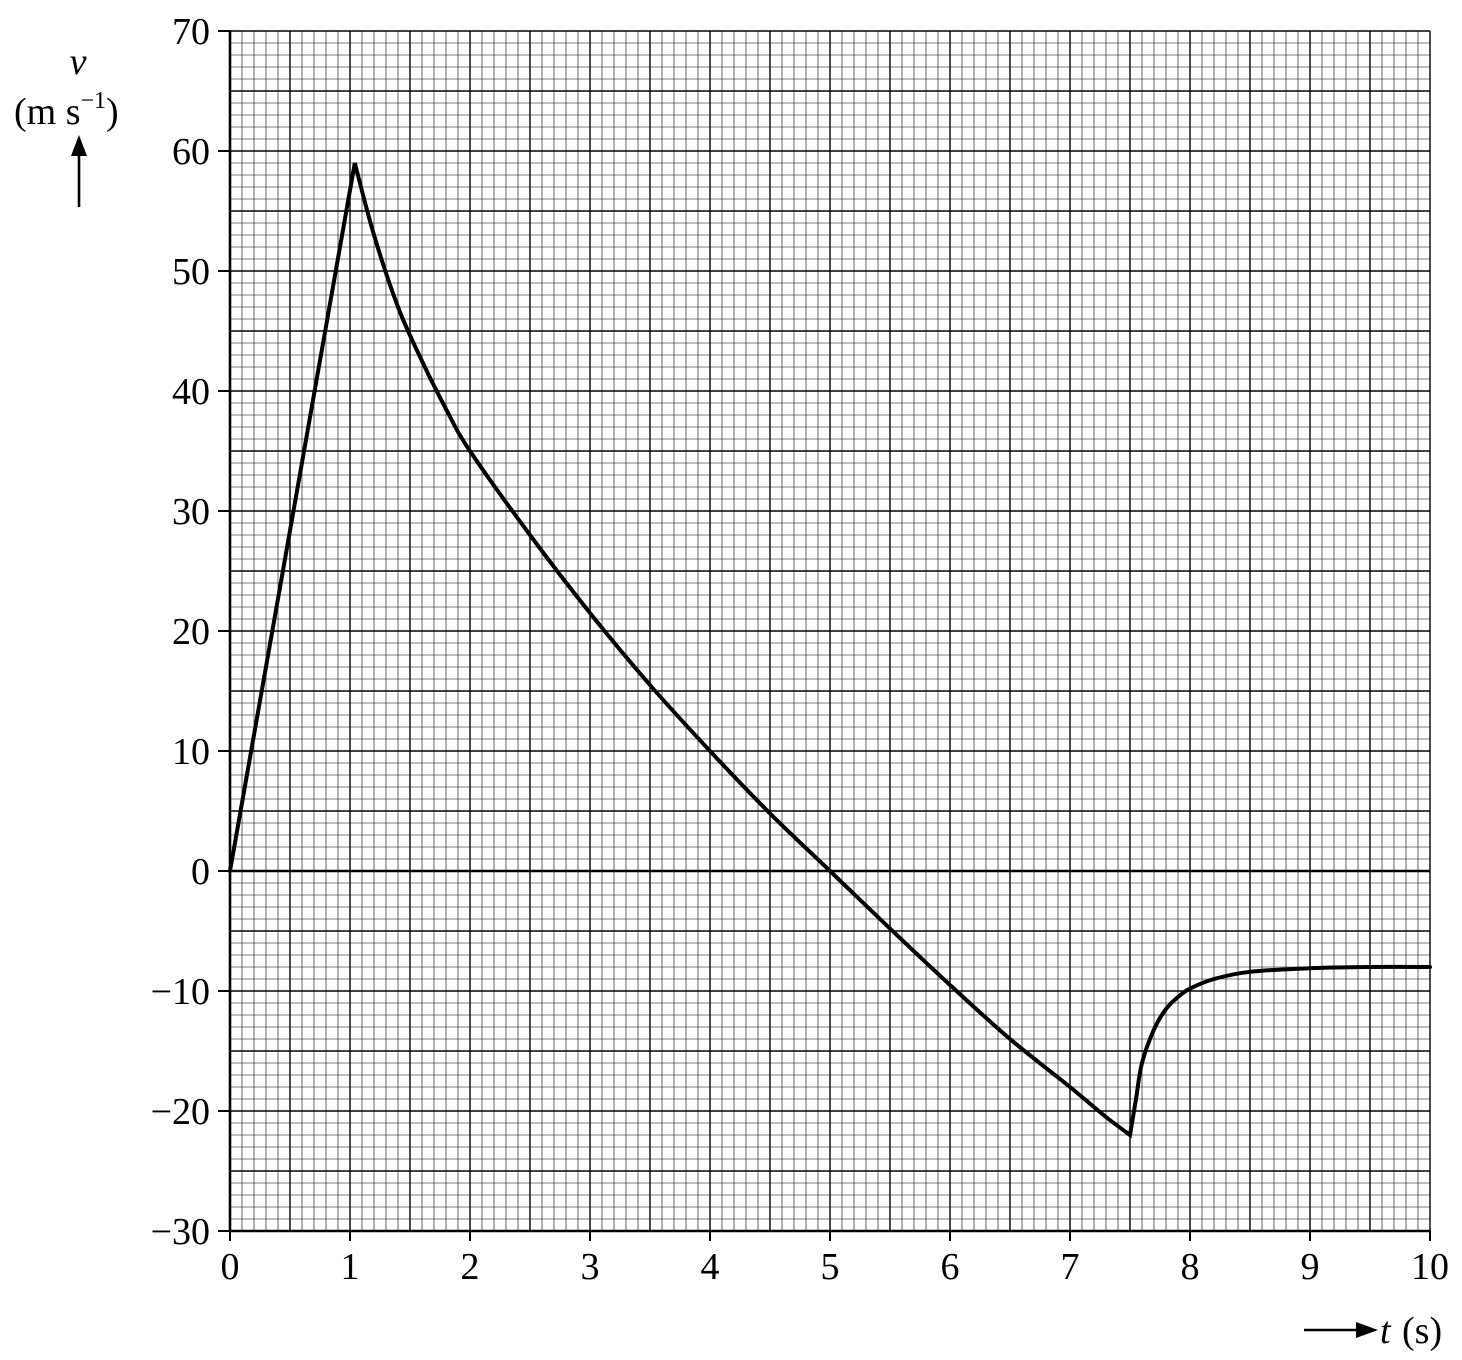 This screenshot has width=1462, height=1360. I want to click on x-tick-label: 8, so click(1190, 1267).